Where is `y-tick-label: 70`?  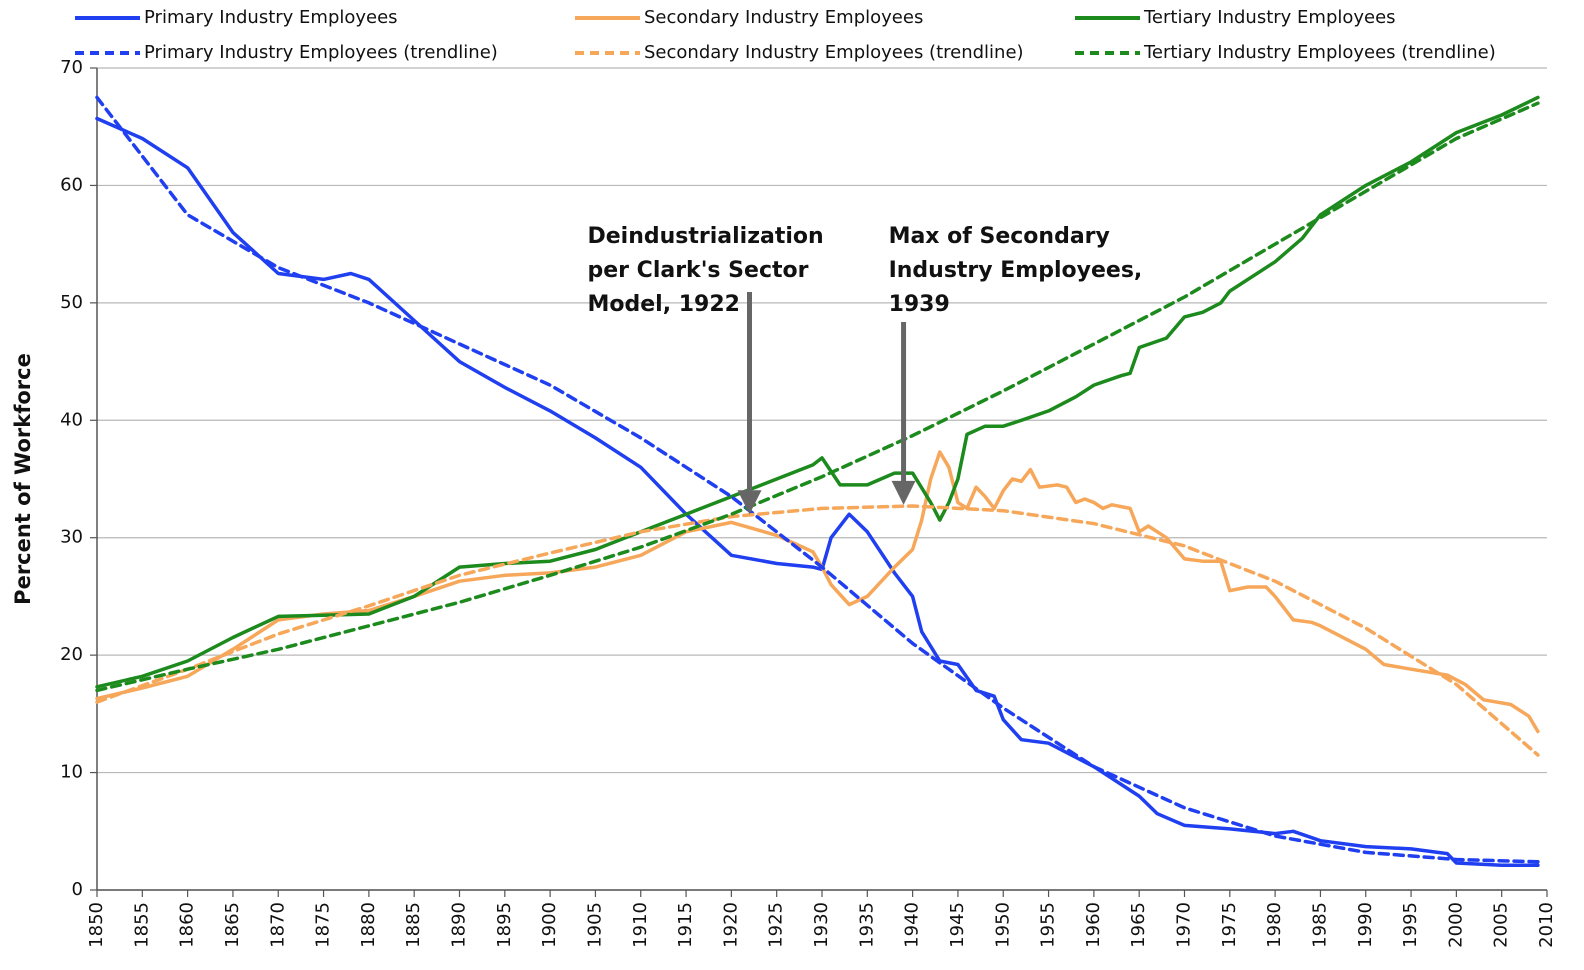
y-tick-label: 70 is located at coordinates (71, 67).